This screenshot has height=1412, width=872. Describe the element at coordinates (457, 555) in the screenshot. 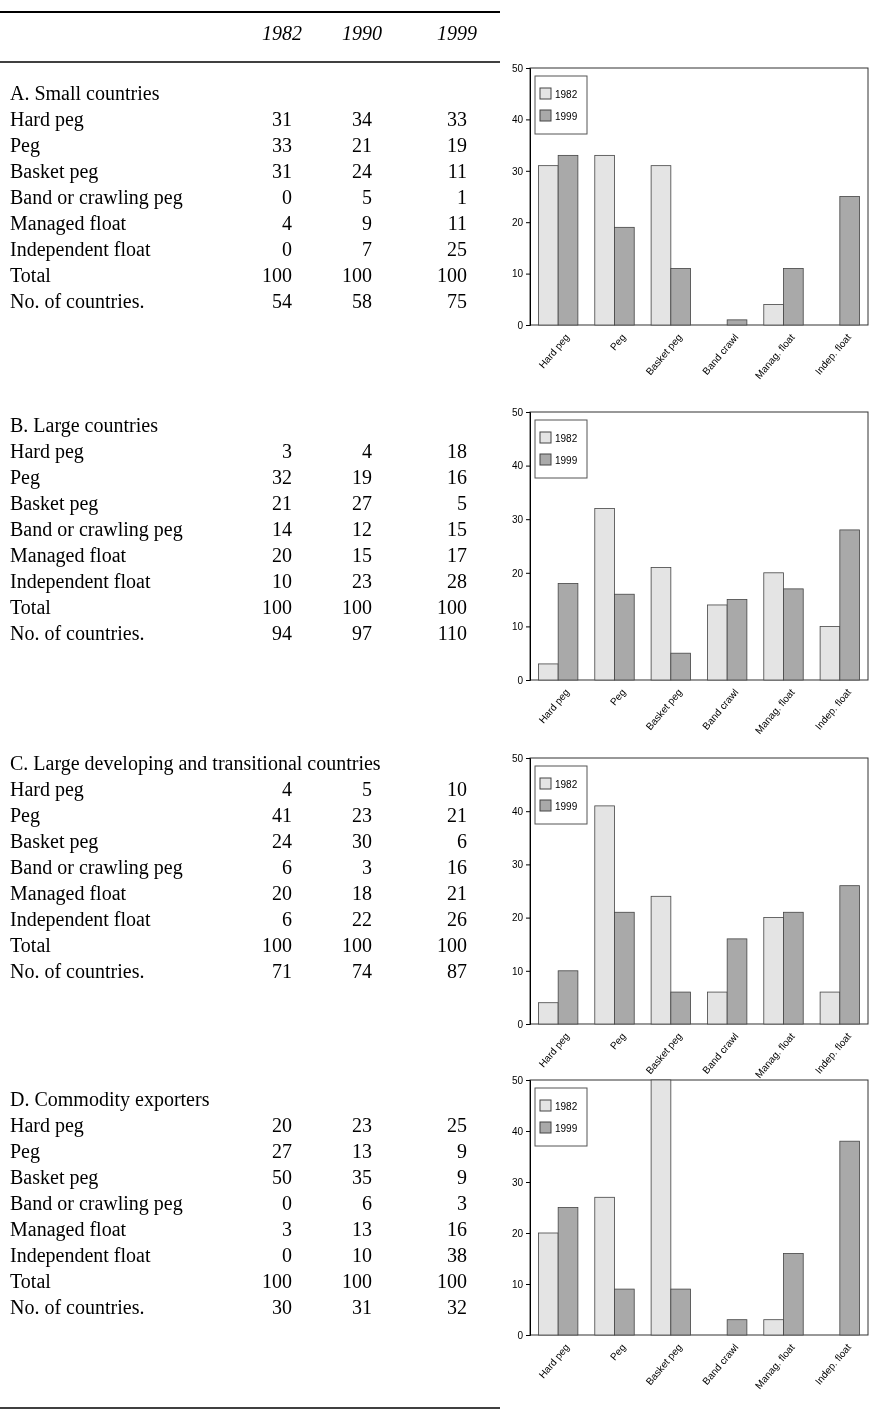

I see `data-label: 17` at that location.